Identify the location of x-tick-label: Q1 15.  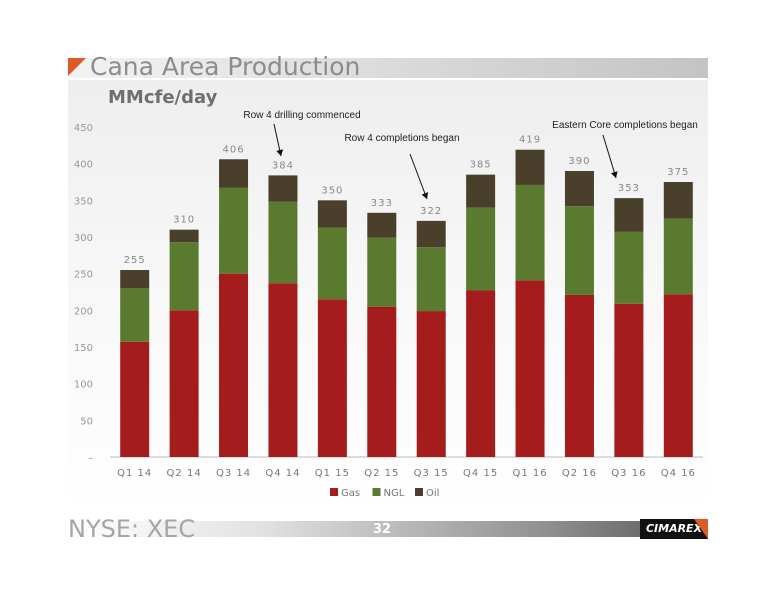
(332, 473).